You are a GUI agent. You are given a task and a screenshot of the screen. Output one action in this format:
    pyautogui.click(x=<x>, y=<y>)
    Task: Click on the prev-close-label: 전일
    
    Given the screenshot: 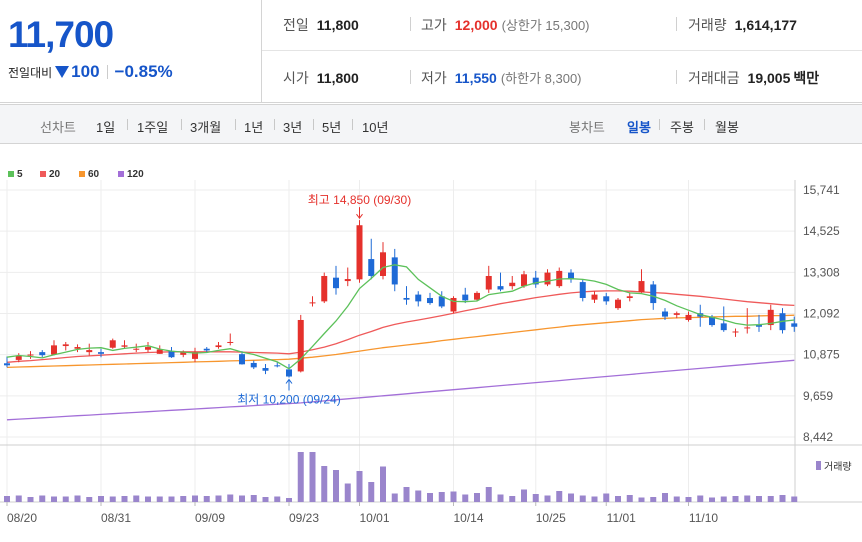 What is the action you would take?
    pyautogui.click(x=296, y=25)
    